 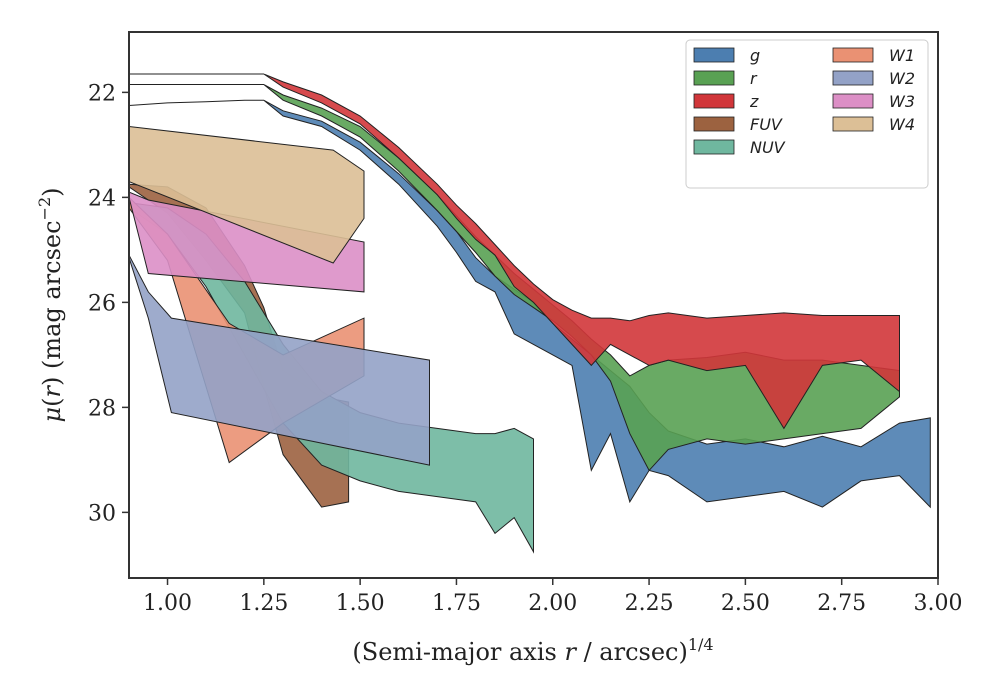 I want to click on legend-label-nuv: NUV, so click(x=768, y=147).